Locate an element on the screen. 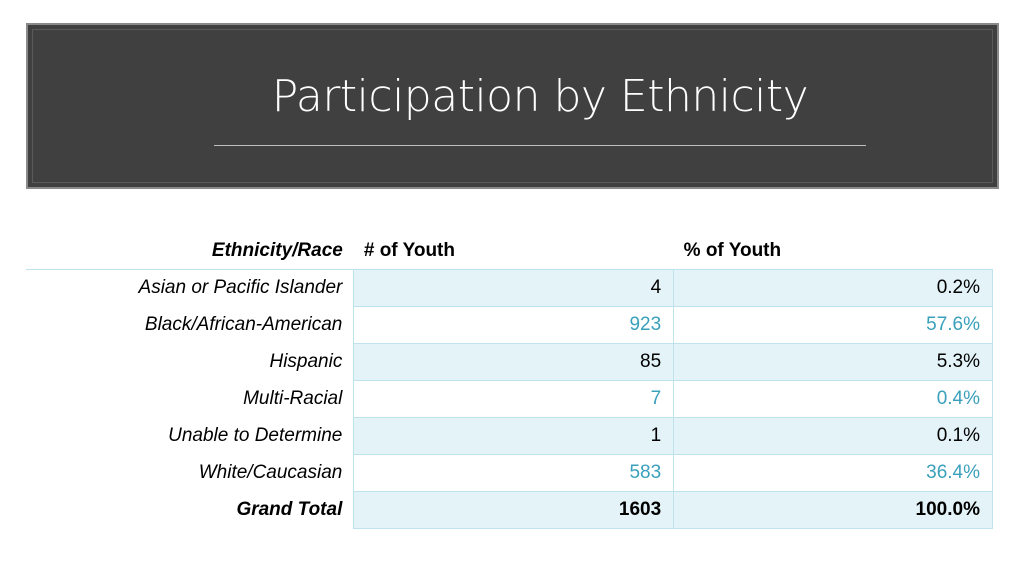  row-percent: 0.1% is located at coordinates (833, 436).